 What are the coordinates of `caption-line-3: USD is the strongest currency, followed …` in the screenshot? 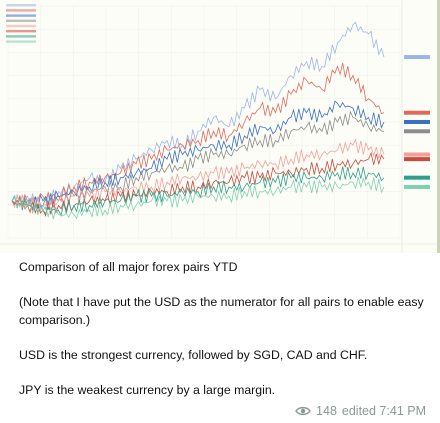 It's located at (193, 355).